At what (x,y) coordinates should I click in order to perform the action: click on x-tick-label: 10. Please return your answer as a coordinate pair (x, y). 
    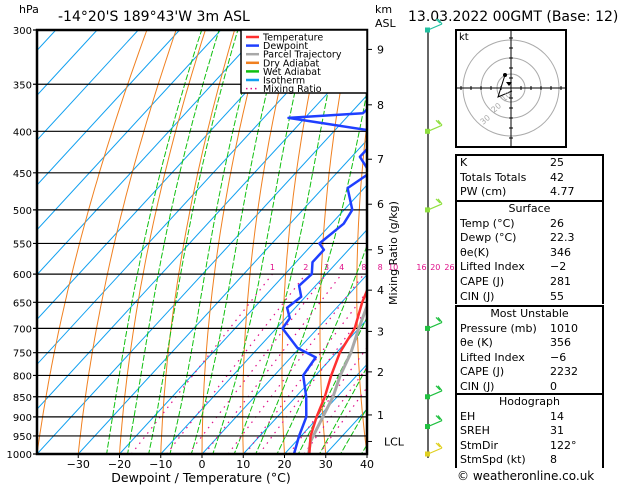
    Looking at the image, I should click on (243, 464).